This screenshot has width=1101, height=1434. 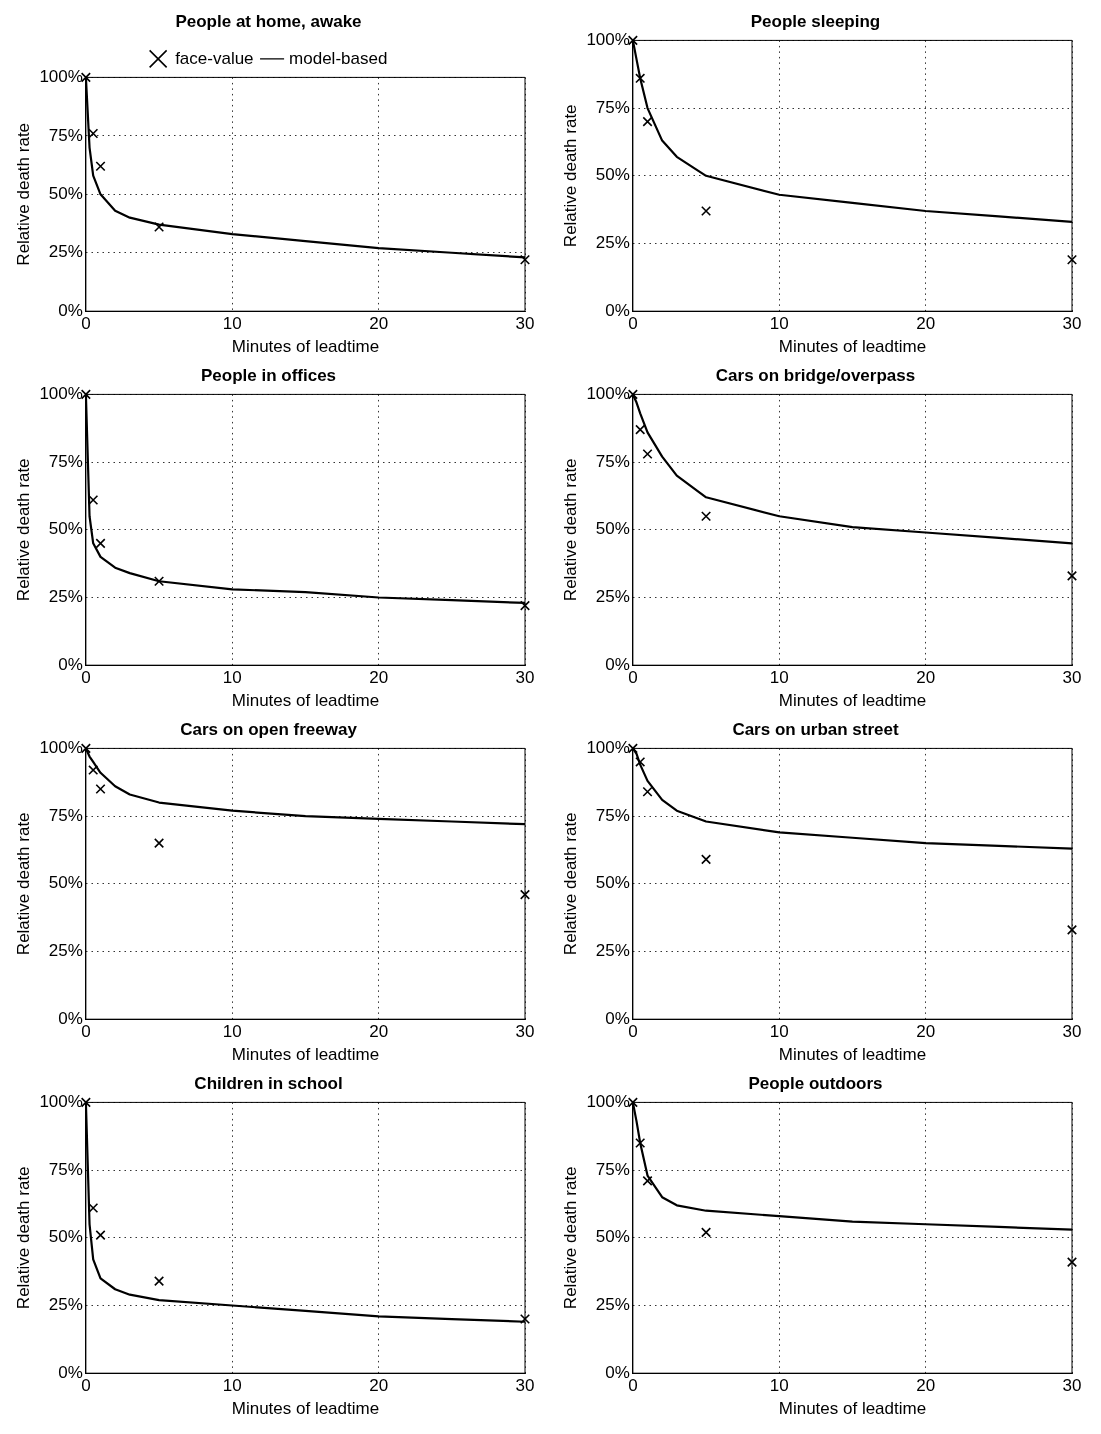 I want to click on legend-label: face-value, so click(x=214, y=58).